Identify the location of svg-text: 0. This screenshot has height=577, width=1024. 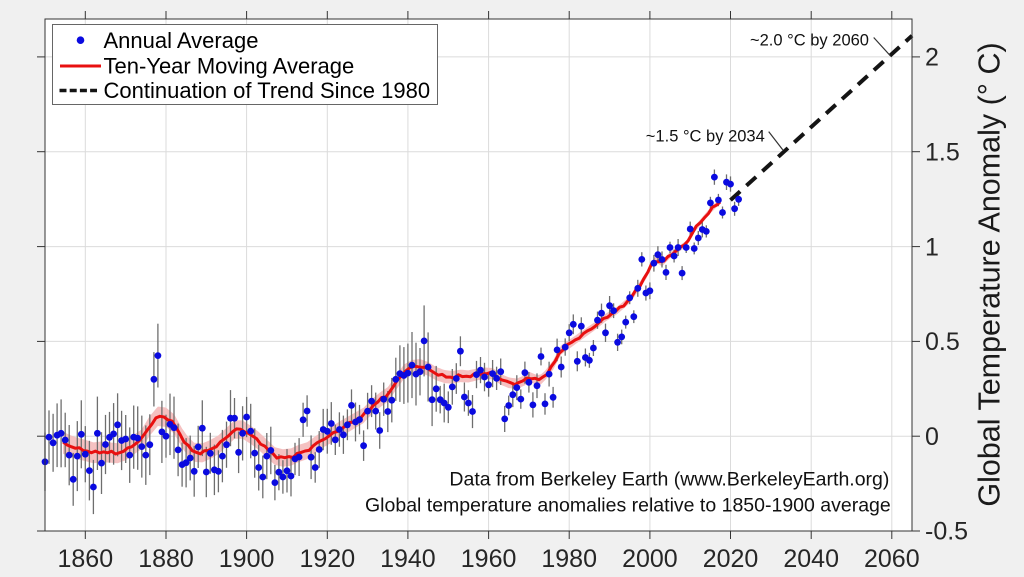
(932, 437).